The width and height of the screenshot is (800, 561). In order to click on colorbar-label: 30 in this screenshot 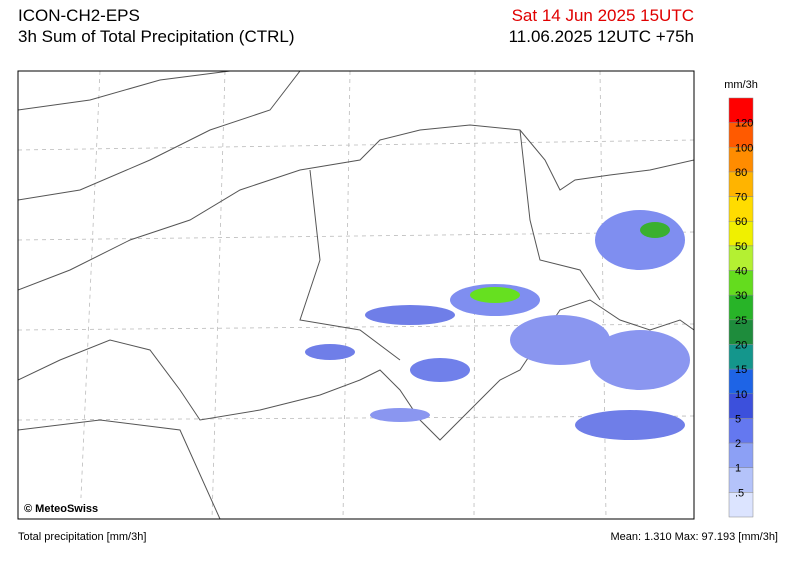, I will do `click(741, 296)`.